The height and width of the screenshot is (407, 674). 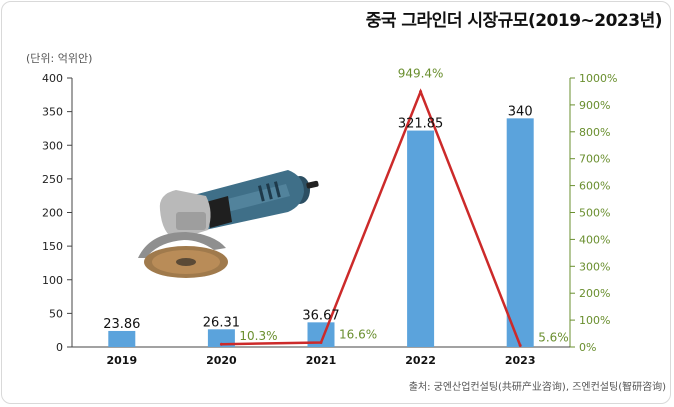 I want to click on y-tick-label: 350, so click(x=52, y=112).